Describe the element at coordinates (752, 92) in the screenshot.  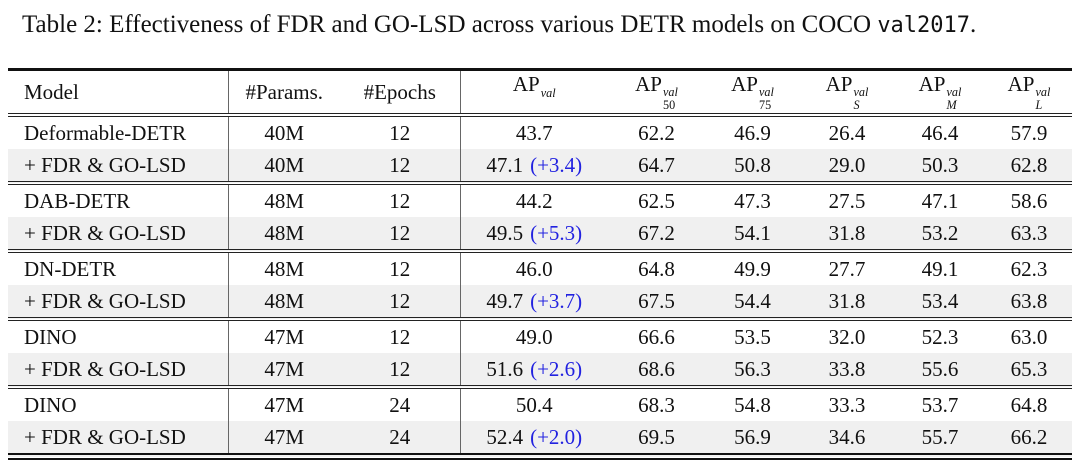
I see `header-ap75: AP val 75` at that location.